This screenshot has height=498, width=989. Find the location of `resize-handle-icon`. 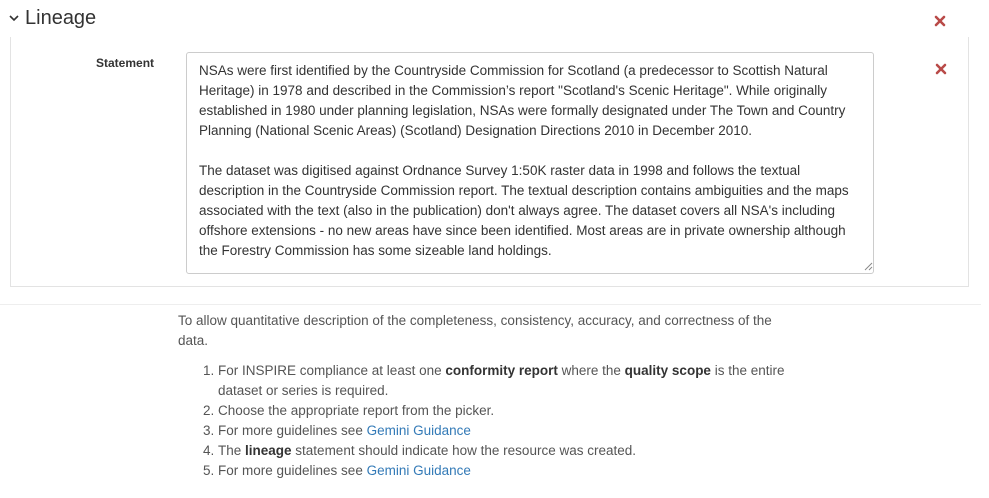

resize-handle-icon is located at coordinates (868, 266).